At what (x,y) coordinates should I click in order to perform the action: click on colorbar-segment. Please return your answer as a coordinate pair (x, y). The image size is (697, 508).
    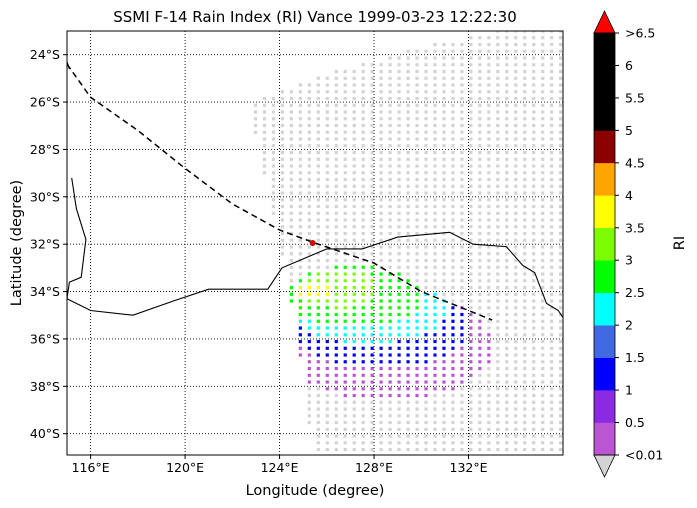
    Looking at the image, I should click on (604, 49).